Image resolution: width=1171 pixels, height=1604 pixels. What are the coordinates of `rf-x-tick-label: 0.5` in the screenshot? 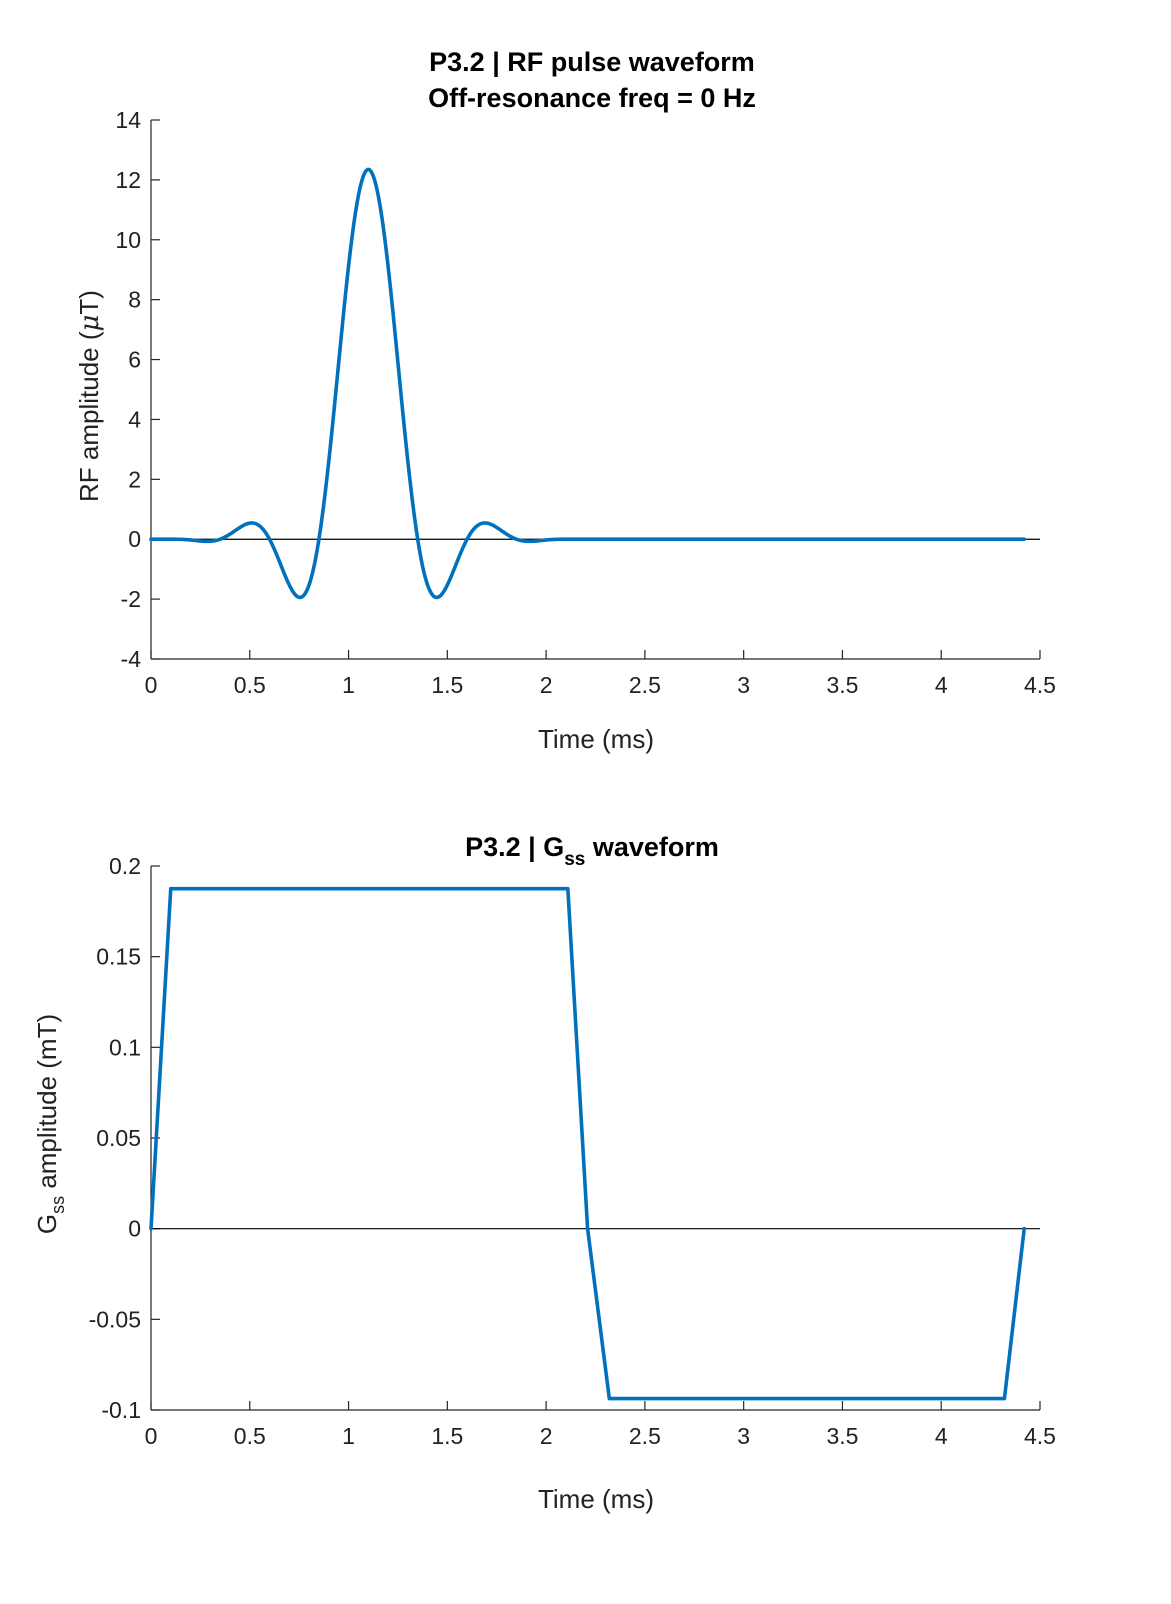 It's located at (250, 685).